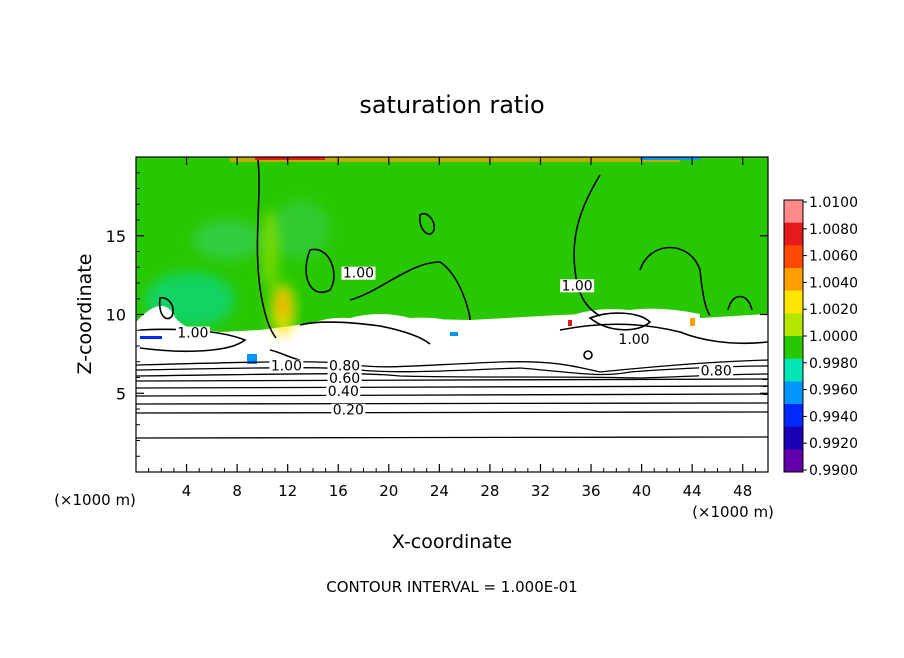  I want to click on x-tick-label: 40, so click(641, 491).